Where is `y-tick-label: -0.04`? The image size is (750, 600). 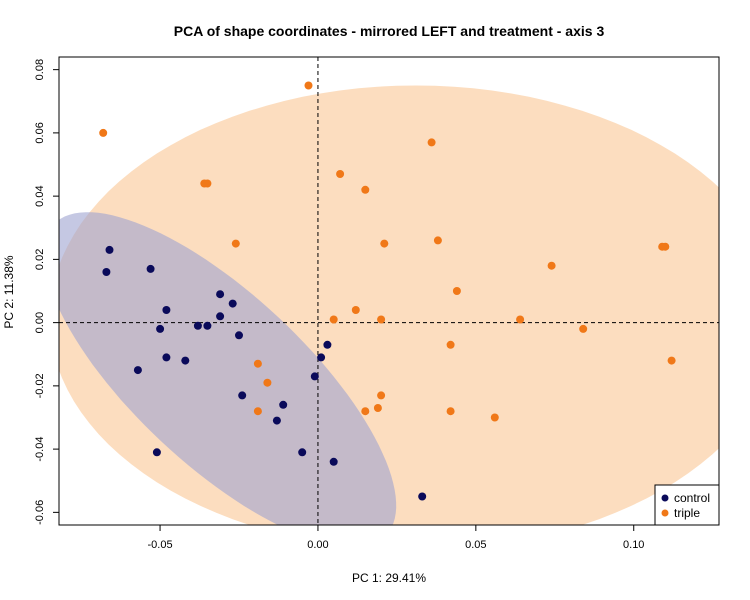 y-tick-label: -0.04 is located at coordinates (40, 449).